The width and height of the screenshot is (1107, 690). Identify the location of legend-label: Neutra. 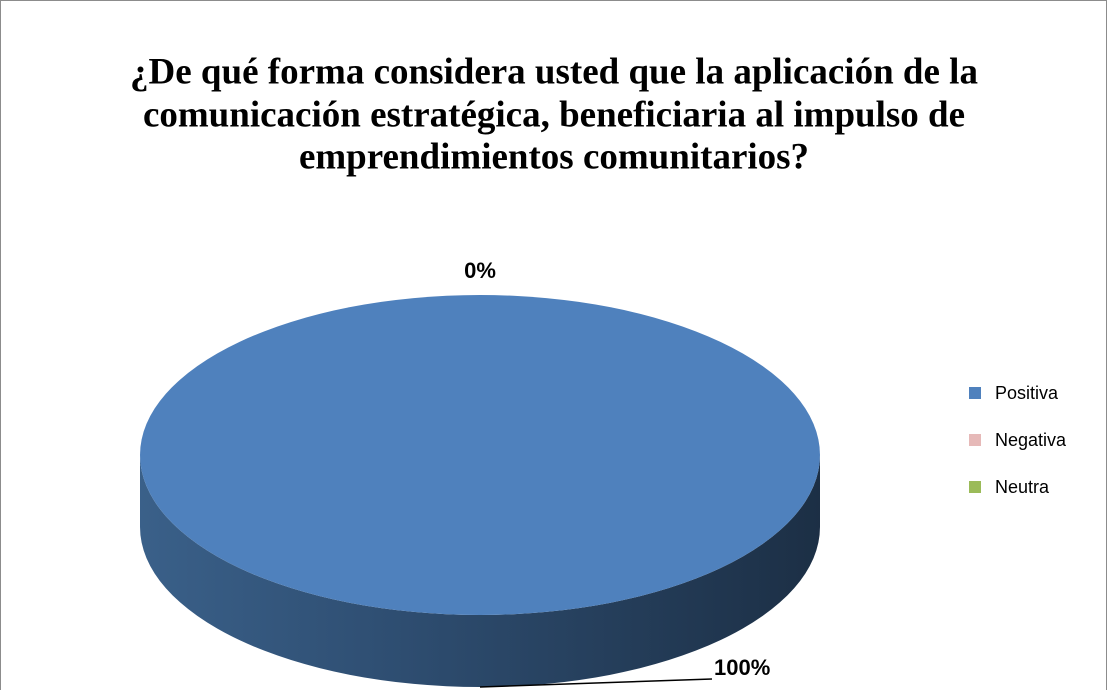
(1022, 487).